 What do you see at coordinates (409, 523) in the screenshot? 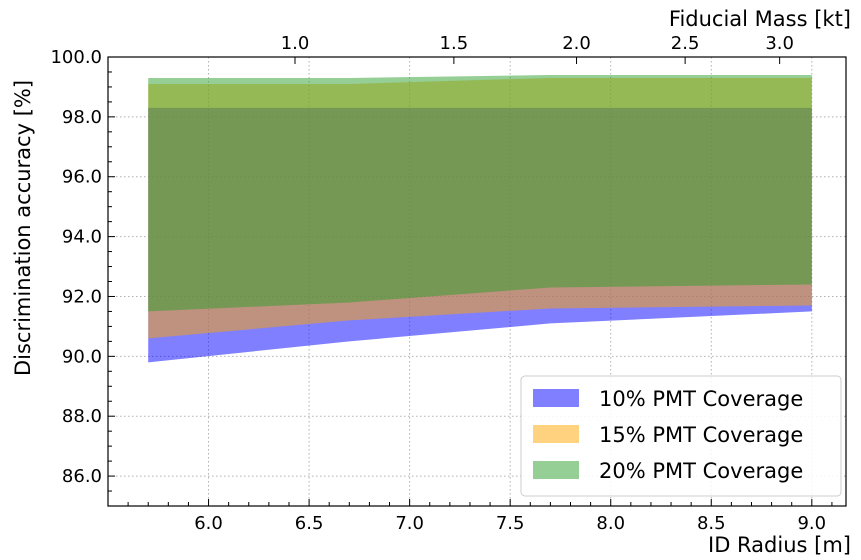
I see `x-tick-label: 7.0` at bounding box center [409, 523].